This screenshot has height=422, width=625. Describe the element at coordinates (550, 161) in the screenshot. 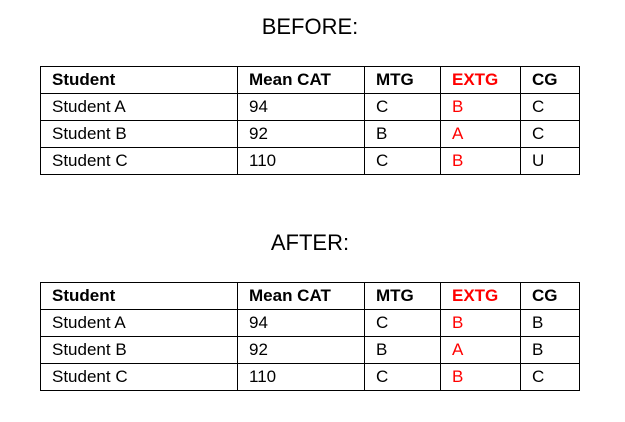

I see `cell-cg: U` at that location.